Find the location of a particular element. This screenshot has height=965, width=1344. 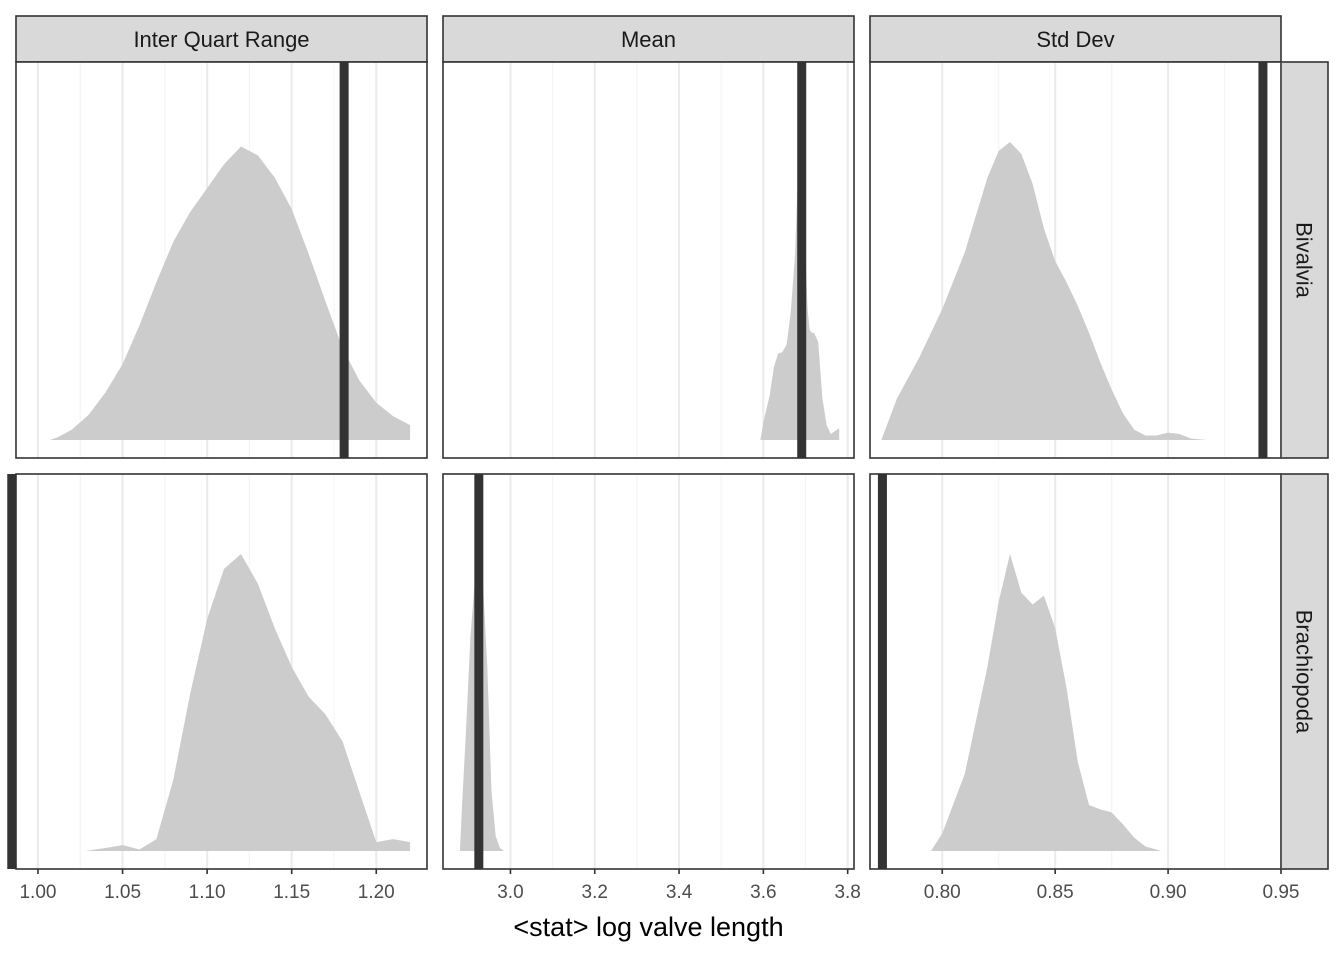

x-tick-label: 1.05 is located at coordinates (122, 892).